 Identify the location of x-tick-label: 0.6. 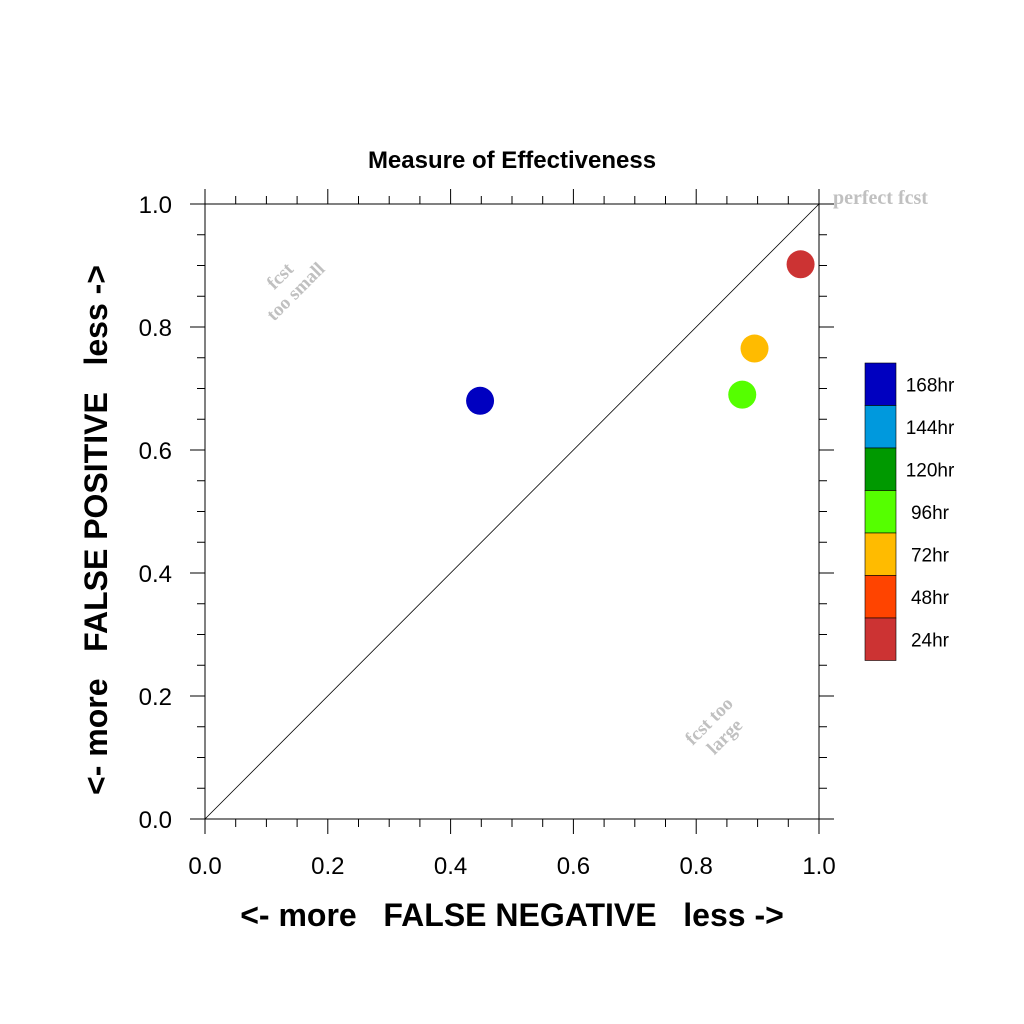
(573, 866).